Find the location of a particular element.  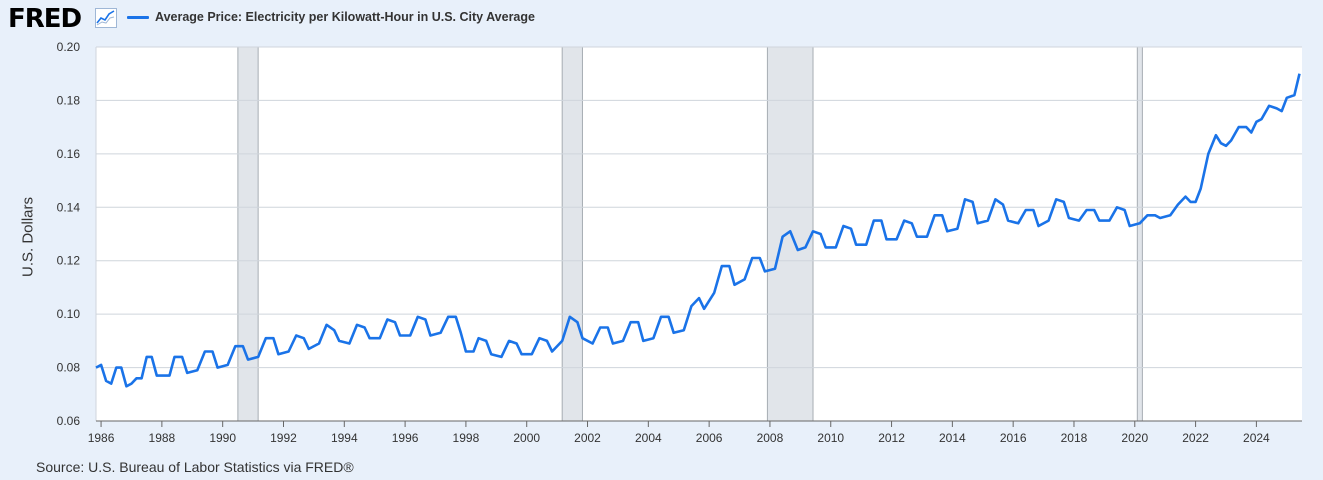

y-tick-label: 0.14 is located at coordinates (69, 207).